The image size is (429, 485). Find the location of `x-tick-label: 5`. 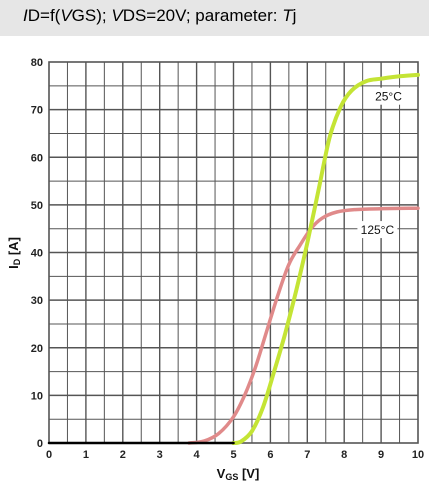

x-tick-label: 5 is located at coordinates (233, 455).